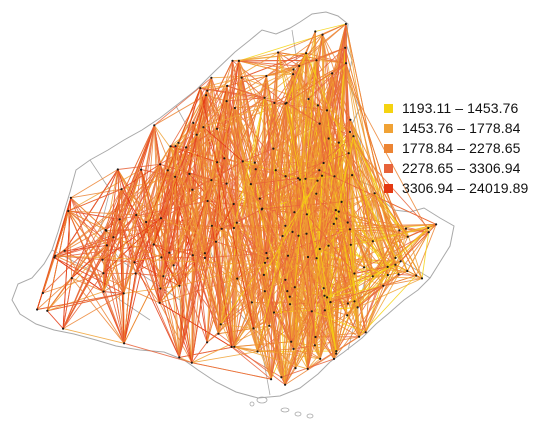  I want to click on legend-item: 1193.11 – 1453.76, so click(456, 108).